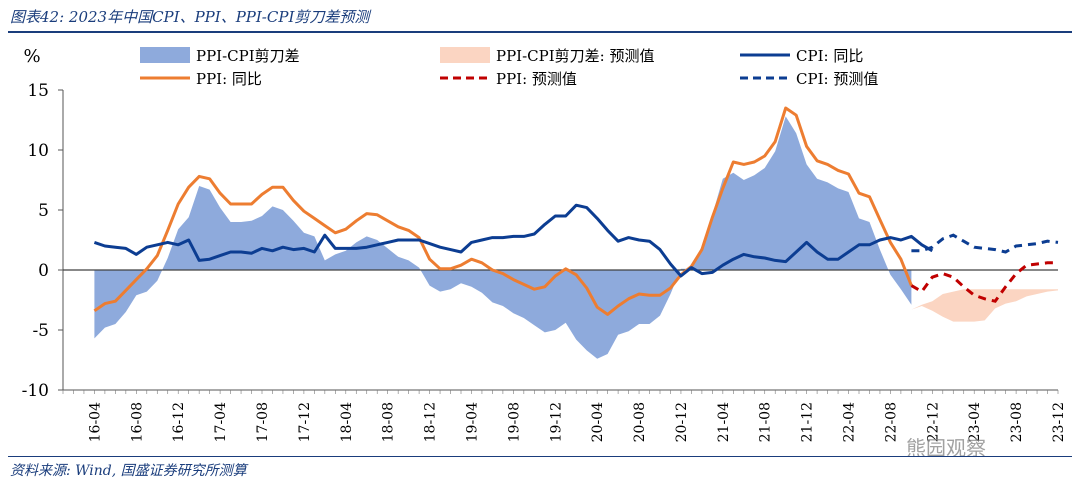 This screenshot has width=1080, height=496. Describe the element at coordinates (38, 91) in the screenshot. I see `y-tick-label: 15` at that location.